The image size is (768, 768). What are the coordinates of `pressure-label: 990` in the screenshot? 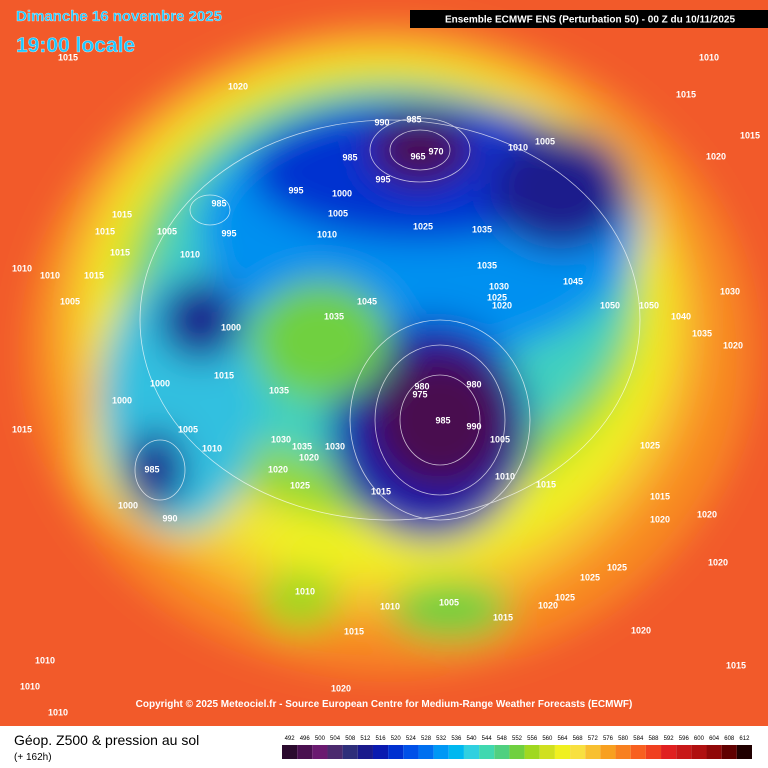 It's located at (169, 518).